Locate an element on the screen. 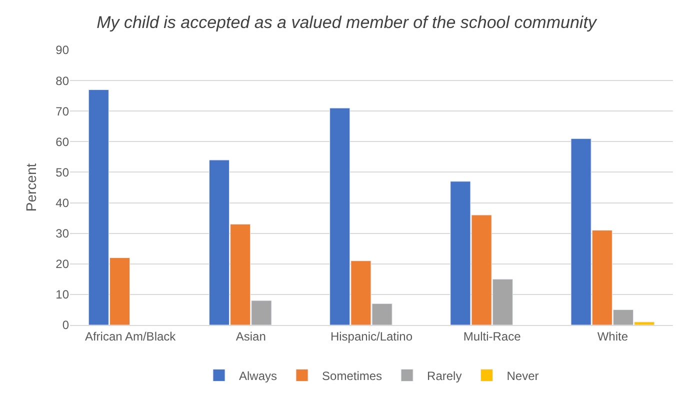 Image resolution: width=693 pixels, height=402 pixels. x-tick-label: Asian is located at coordinates (251, 336).